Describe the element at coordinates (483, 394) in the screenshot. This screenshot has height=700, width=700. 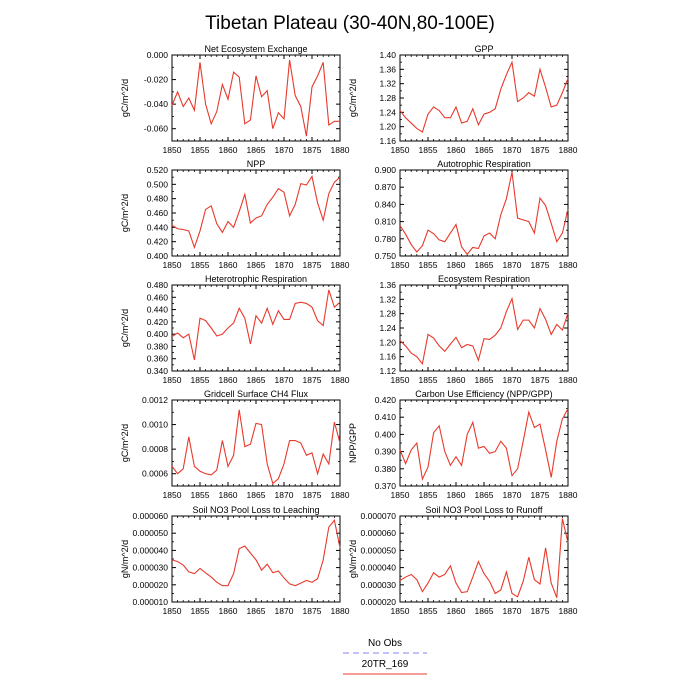
I see `panel-title: Carbon Use Efficiency (NPP/GPP)` at that location.